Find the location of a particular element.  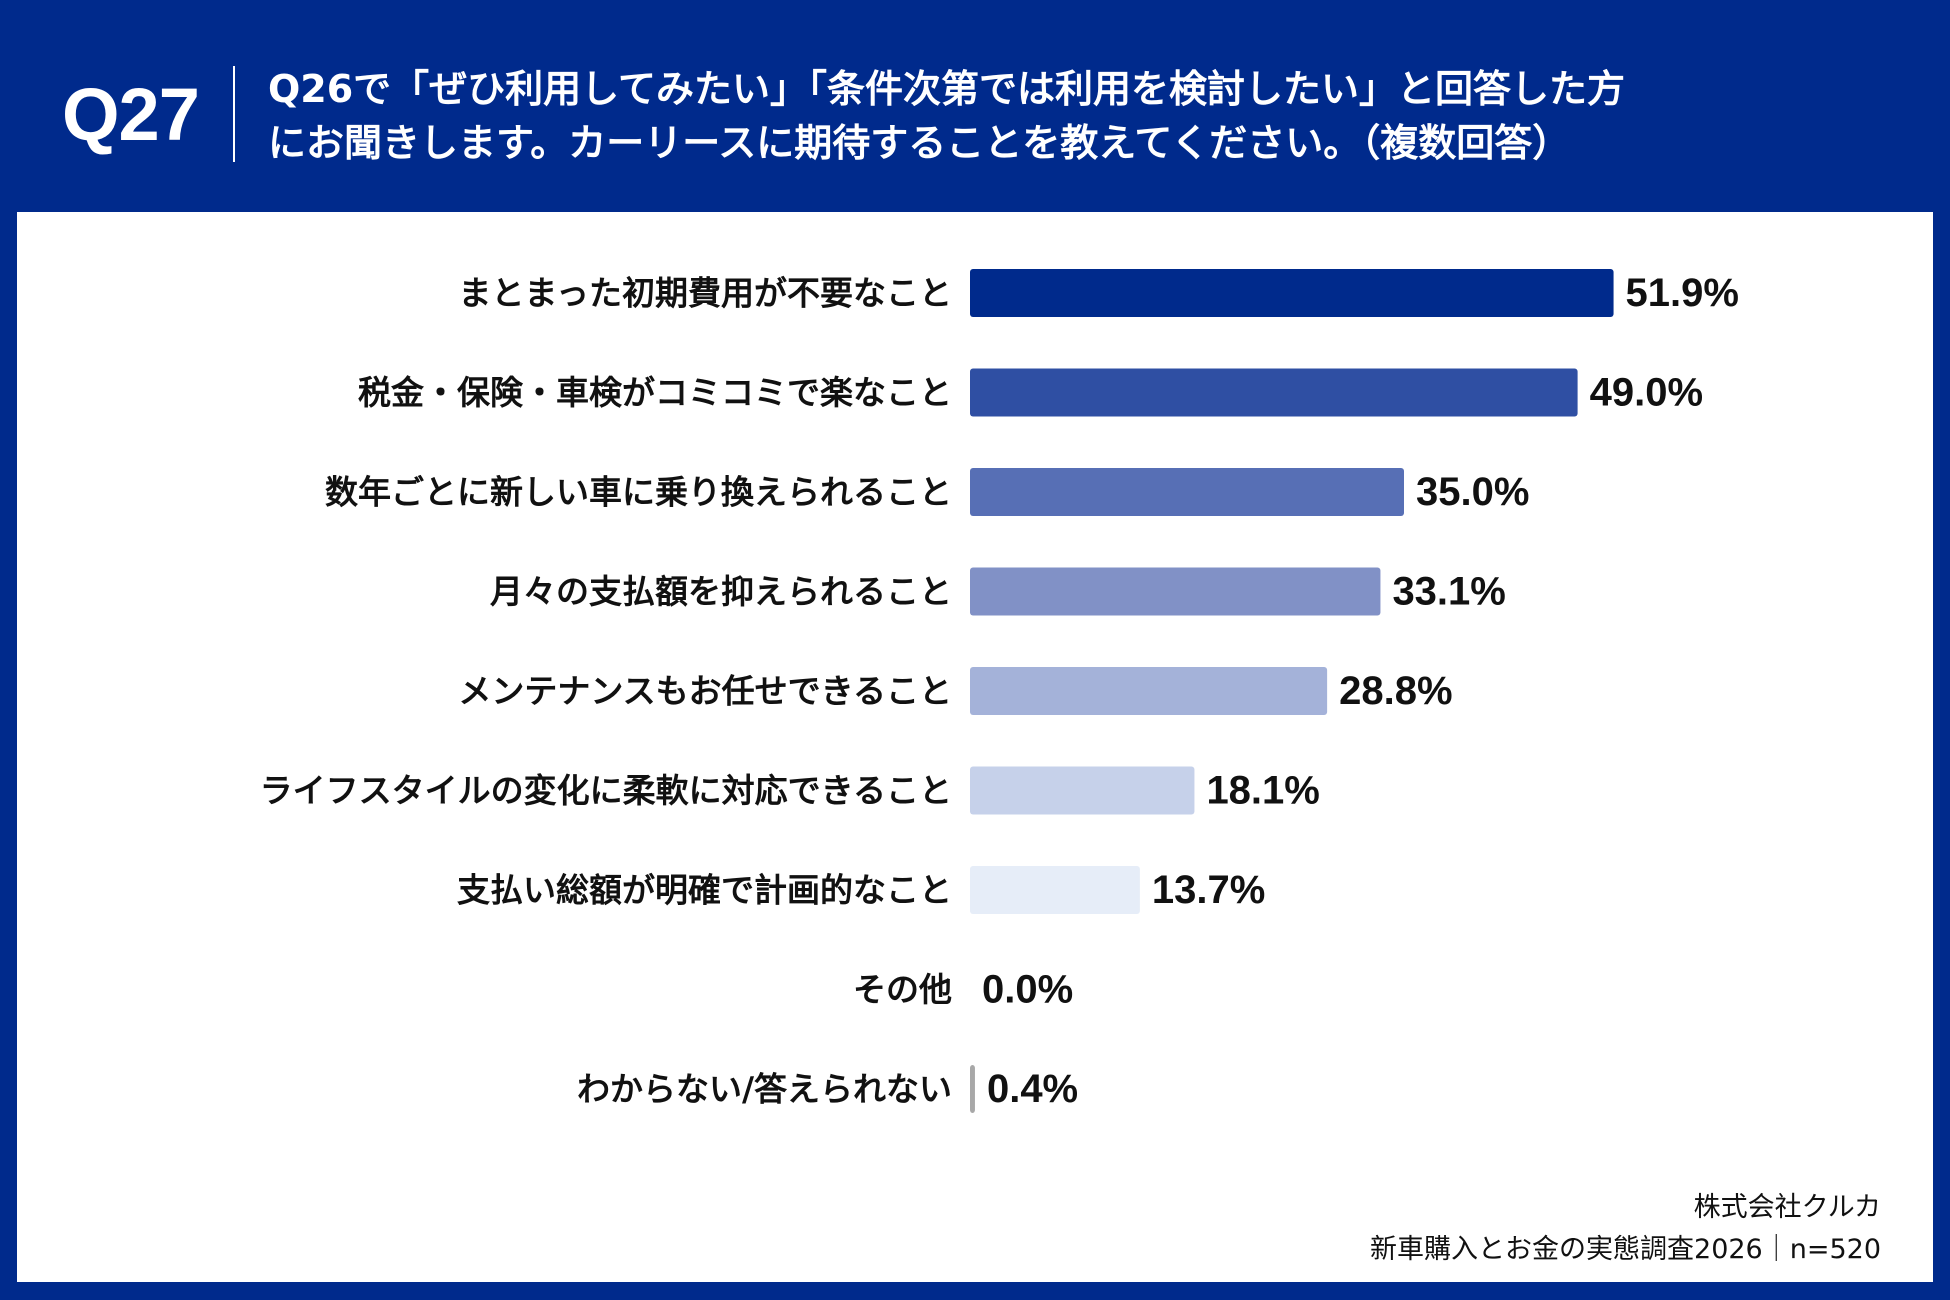

category-label: 月々の支払額を抑えられること is located at coordinates (721, 591).